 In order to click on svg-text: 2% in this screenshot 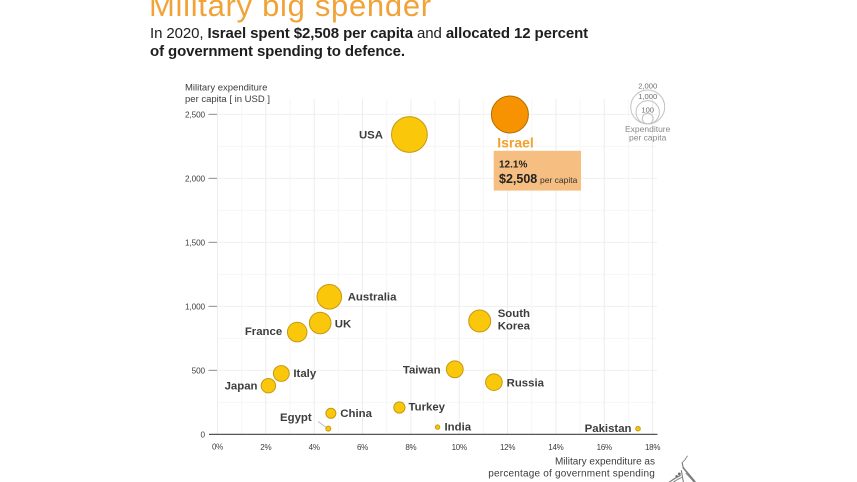, I will do `click(265, 447)`.